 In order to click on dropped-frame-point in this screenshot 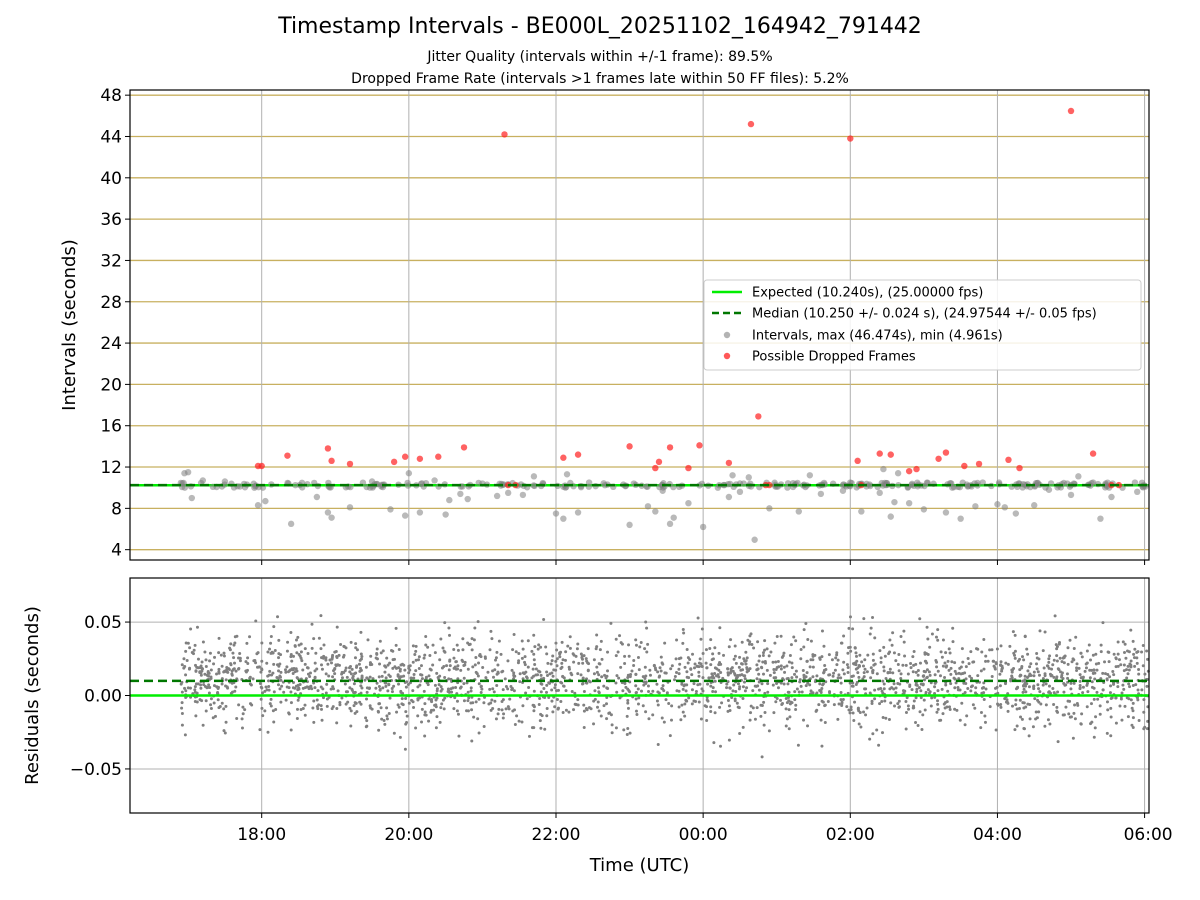, I will do `click(405, 456)`.